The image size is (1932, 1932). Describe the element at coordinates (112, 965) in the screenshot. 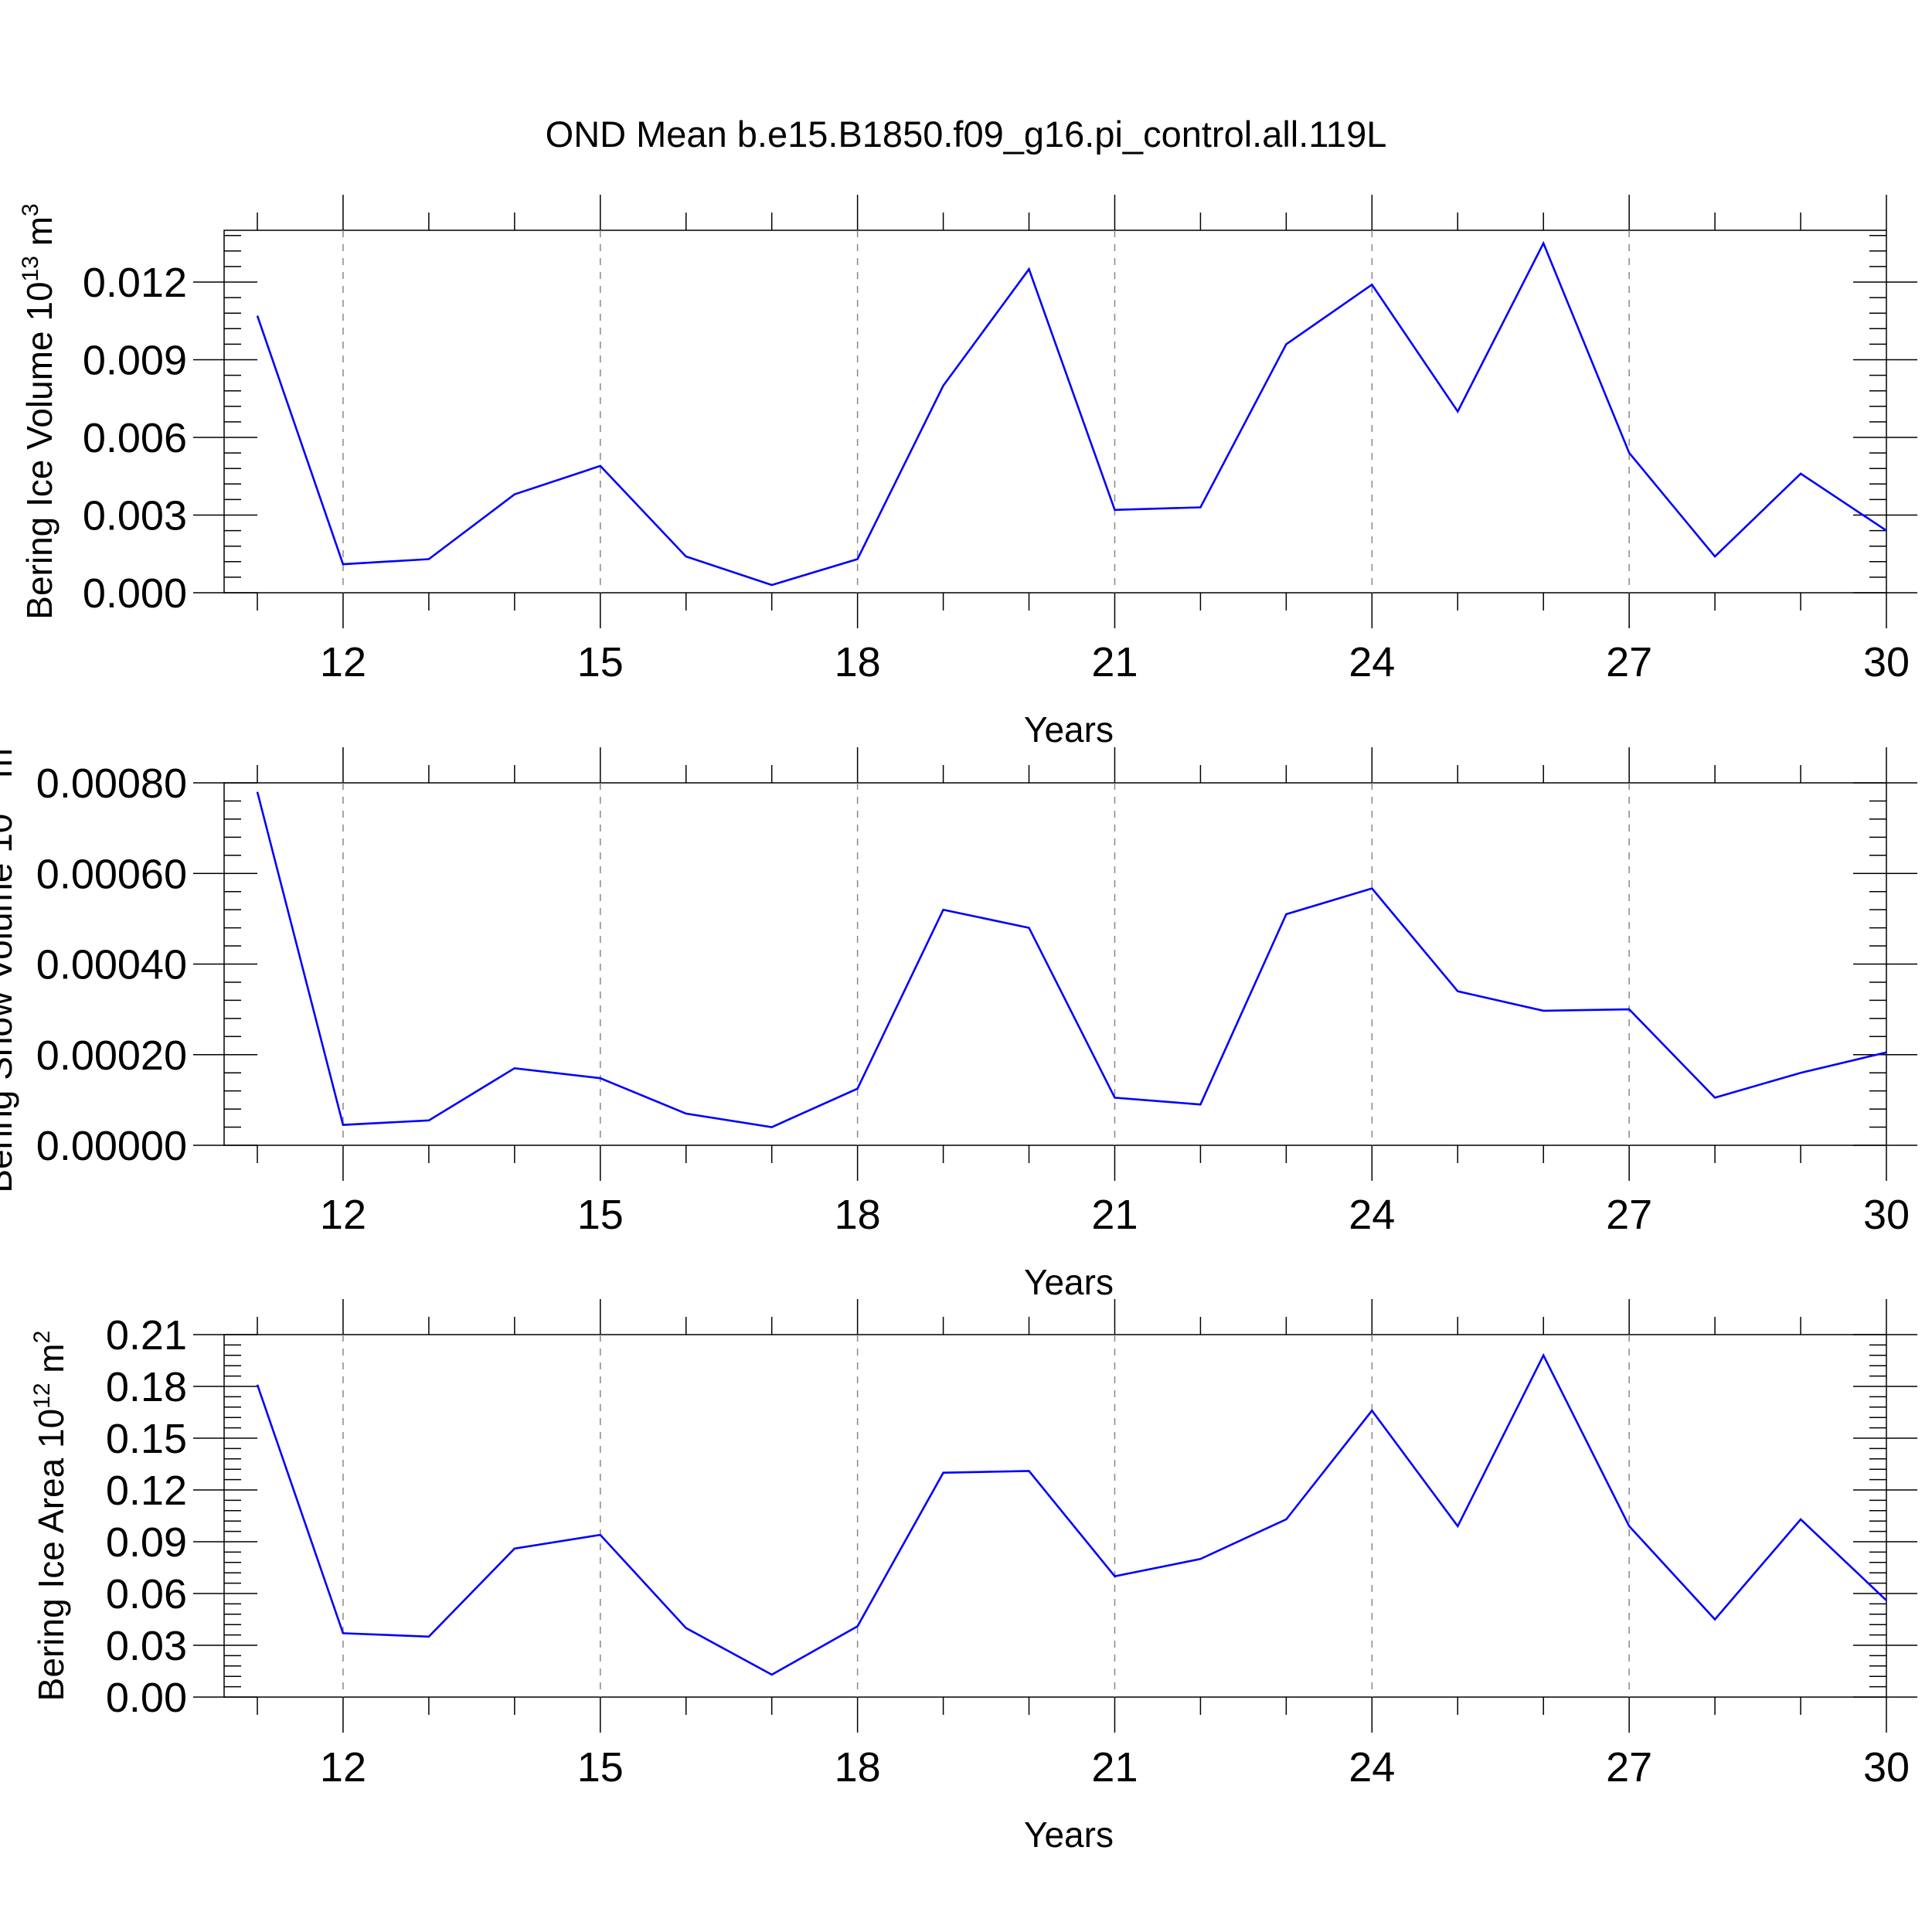

I see `y-tick-label: 0.00040` at that location.